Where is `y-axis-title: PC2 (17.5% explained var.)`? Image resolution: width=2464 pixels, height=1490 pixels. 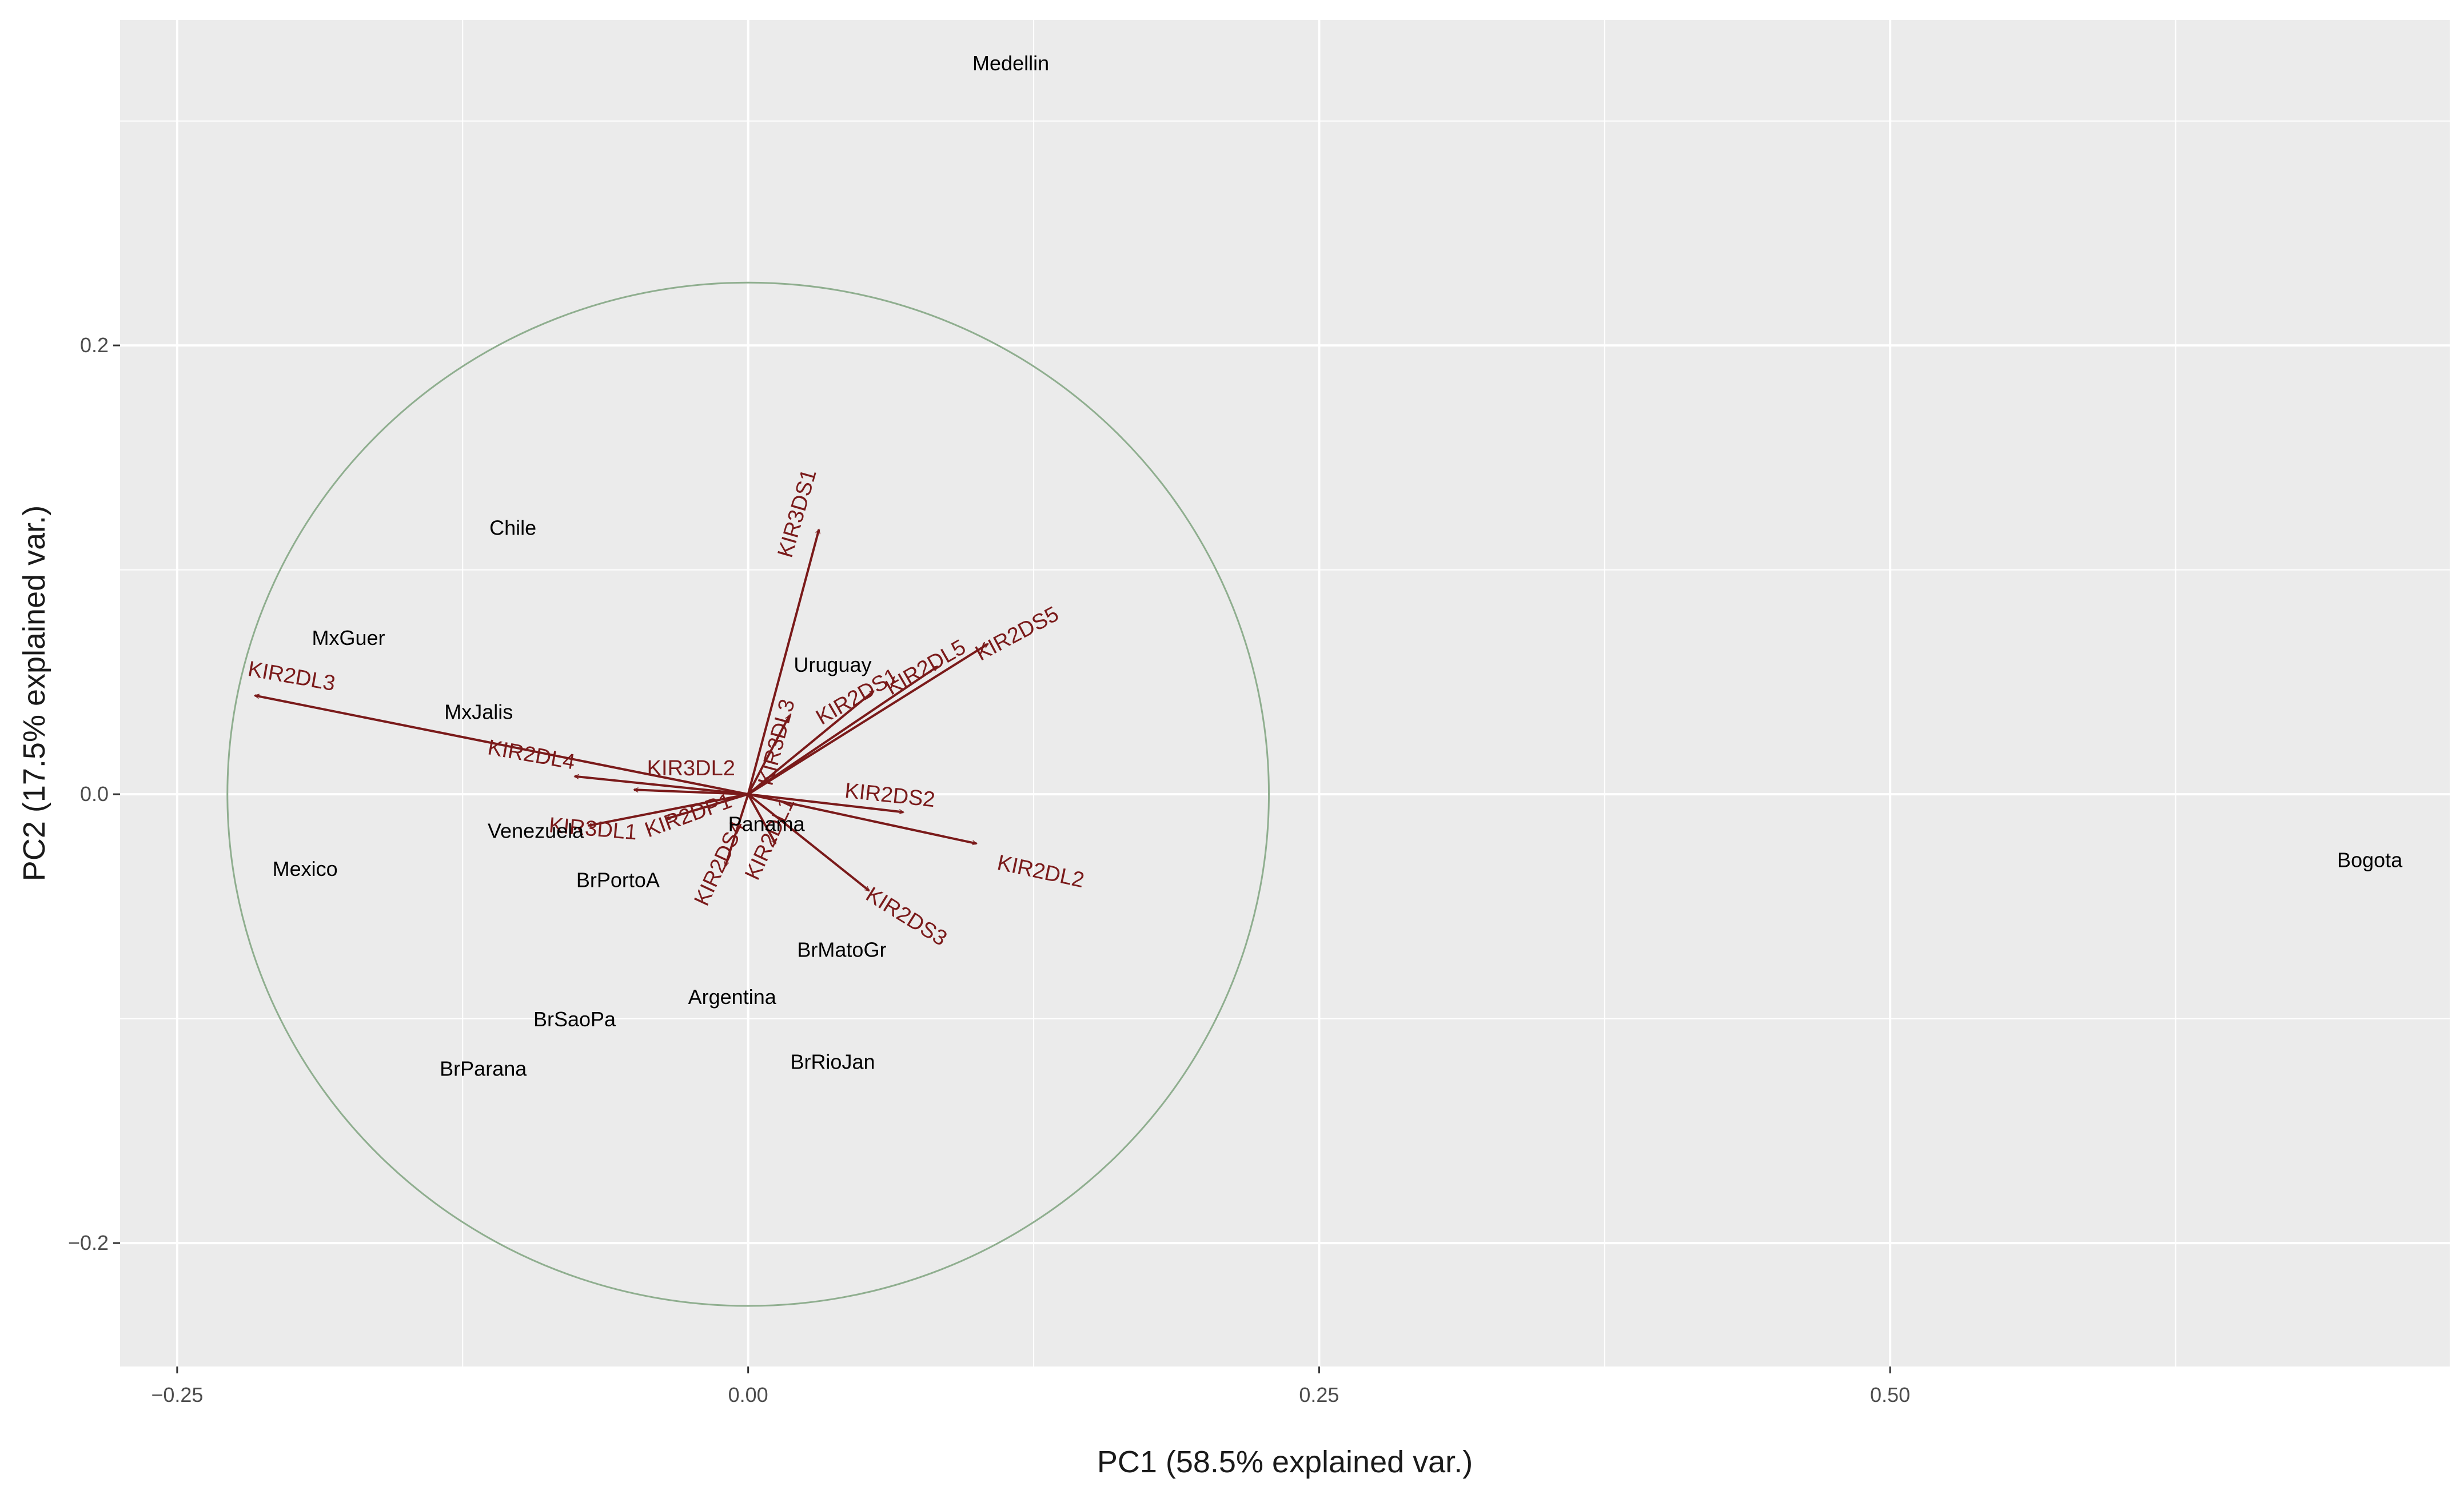 y-axis-title: PC2 (17.5% explained var.) is located at coordinates (34, 693).